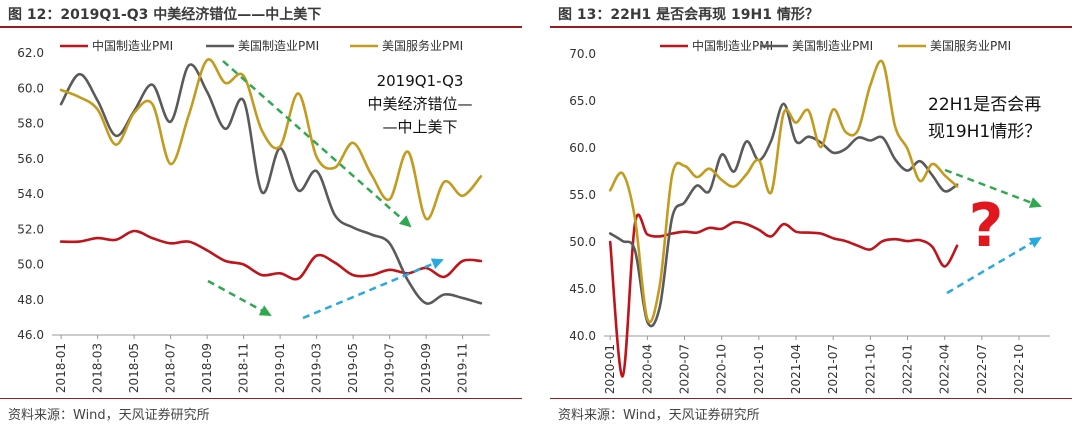 The image size is (1080, 427). What do you see at coordinates (647, 369) in the screenshot?
I see `x-tick-label: 2020-04` at bounding box center [647, 369].